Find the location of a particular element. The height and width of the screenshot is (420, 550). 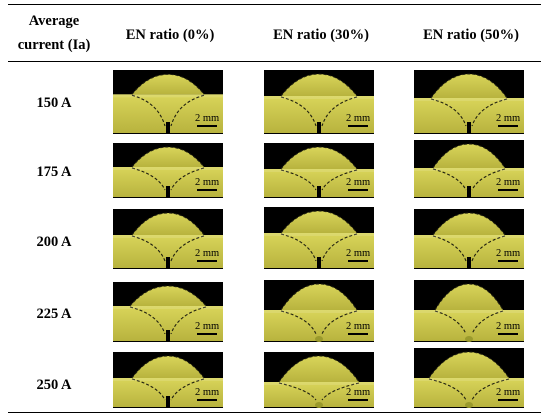

micrograph-150a-en50: 2 mm is located at coordinates (469, 102).